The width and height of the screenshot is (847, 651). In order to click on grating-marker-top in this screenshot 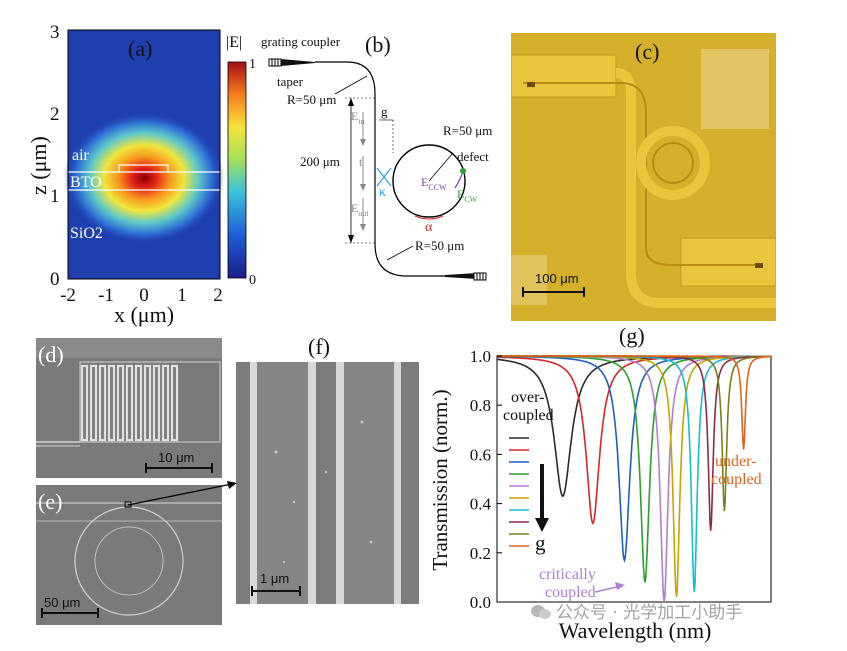, I will do `click(531, 84)`.